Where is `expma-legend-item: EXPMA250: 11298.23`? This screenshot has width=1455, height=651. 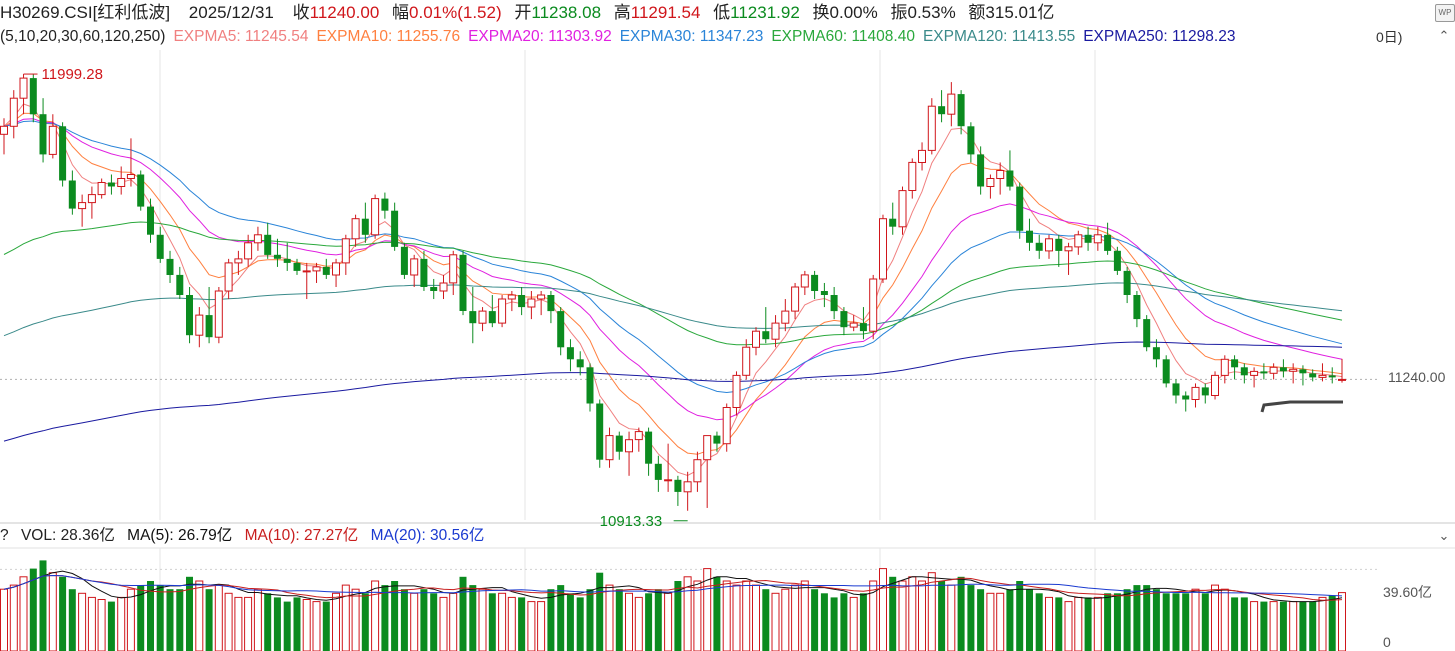
expma-legend-item: EXPMA250: 11298.23 is located at coordinates (1159, 36).